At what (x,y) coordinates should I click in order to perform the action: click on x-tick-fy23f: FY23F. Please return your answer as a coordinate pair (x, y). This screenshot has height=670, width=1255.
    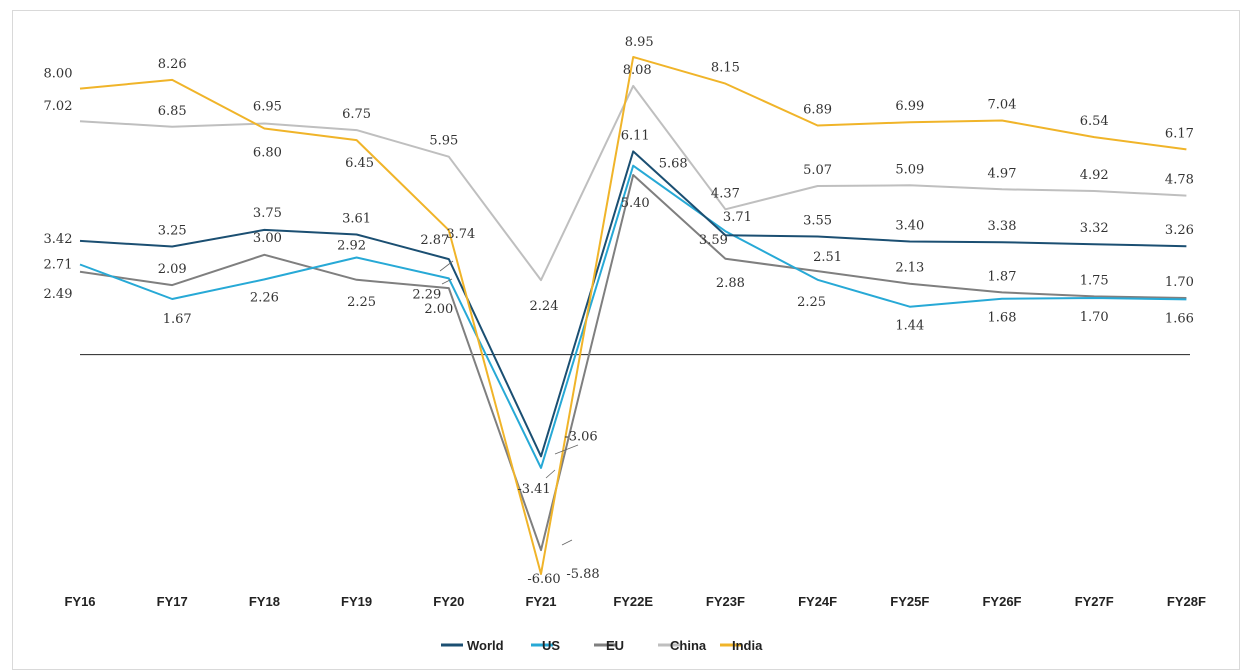
    Looking at the image, I should click on (725, 601).